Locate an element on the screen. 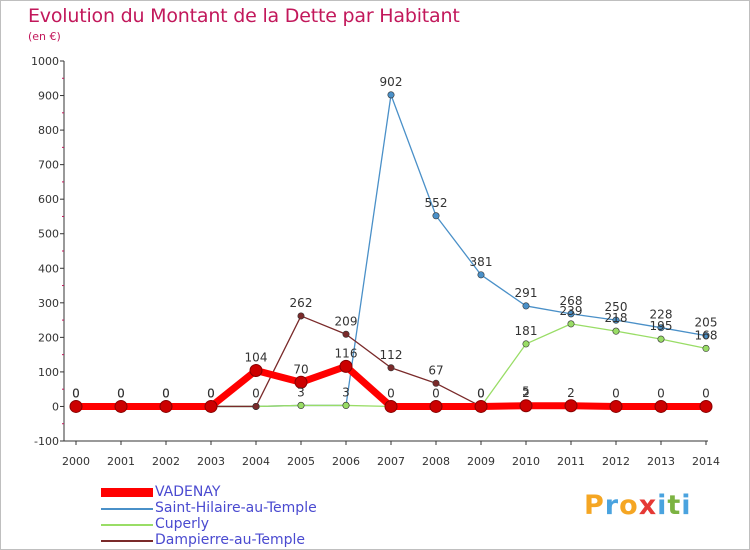 The height and width of the screenshot is (550, 750). data-label: 218 is located at coordinates (616, 318).